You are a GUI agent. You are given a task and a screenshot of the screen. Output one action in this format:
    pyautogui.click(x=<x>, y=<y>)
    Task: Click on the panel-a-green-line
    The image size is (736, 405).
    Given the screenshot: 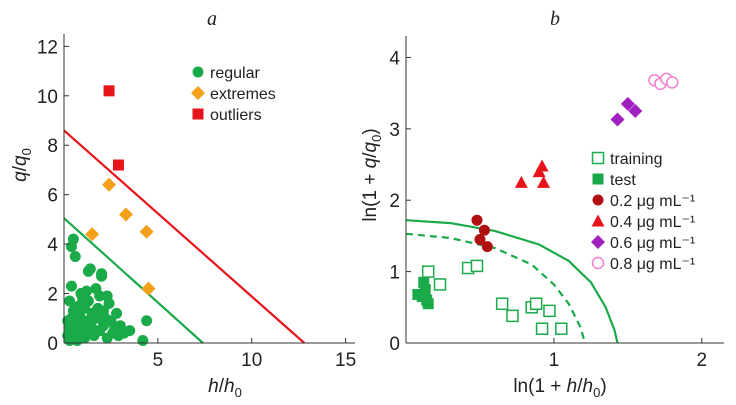 What is the action you would take?
    pyautogui.click(x=133, y=280)
    